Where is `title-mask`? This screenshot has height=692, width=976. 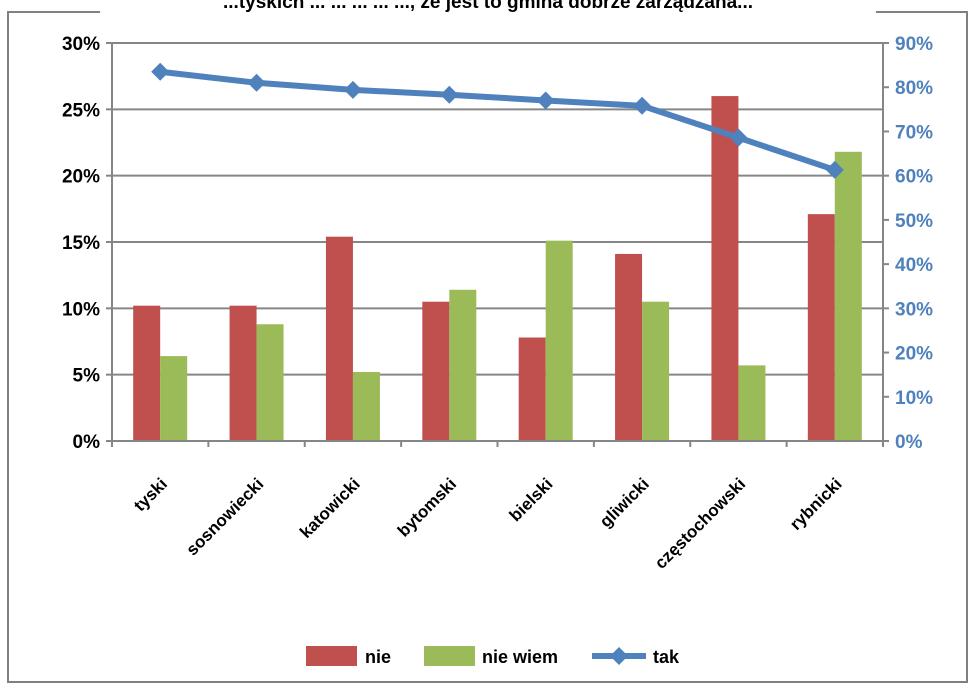 title-mask is located at coordinates (488, 10).